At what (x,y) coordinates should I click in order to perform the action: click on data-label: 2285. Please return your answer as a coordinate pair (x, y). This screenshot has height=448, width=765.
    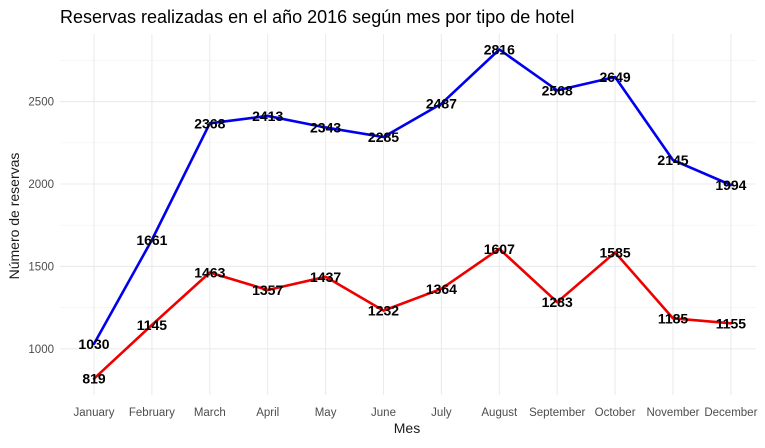
    Looking at the image, I should click on (383, 137).